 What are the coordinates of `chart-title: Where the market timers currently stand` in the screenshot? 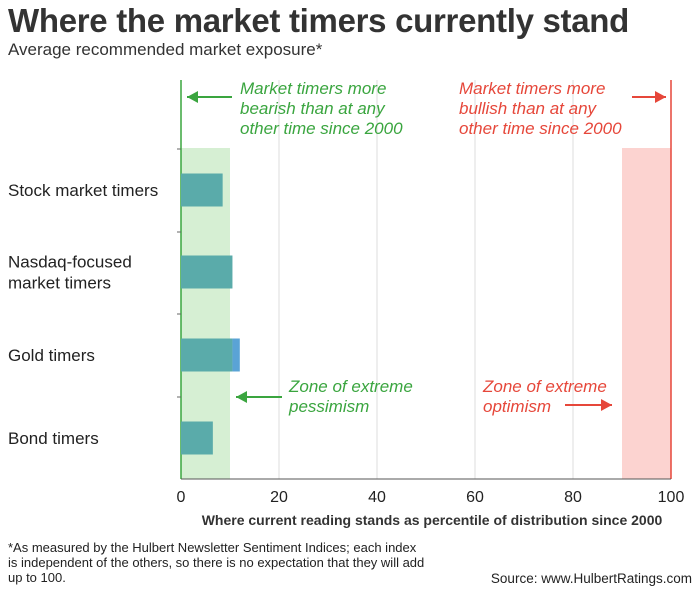 It's located at (319, 20).